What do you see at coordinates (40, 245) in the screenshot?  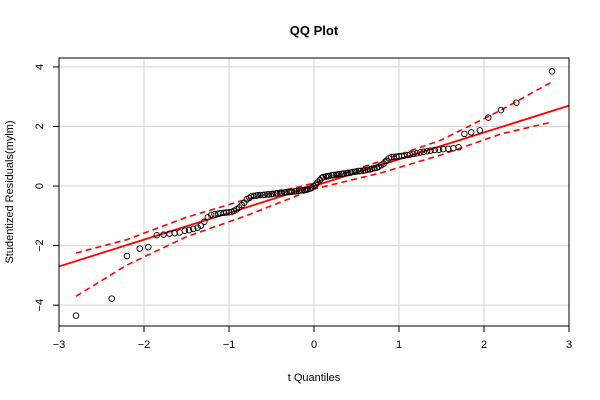 I see `y-tick-label: −2` at bounding box center [40, 245].